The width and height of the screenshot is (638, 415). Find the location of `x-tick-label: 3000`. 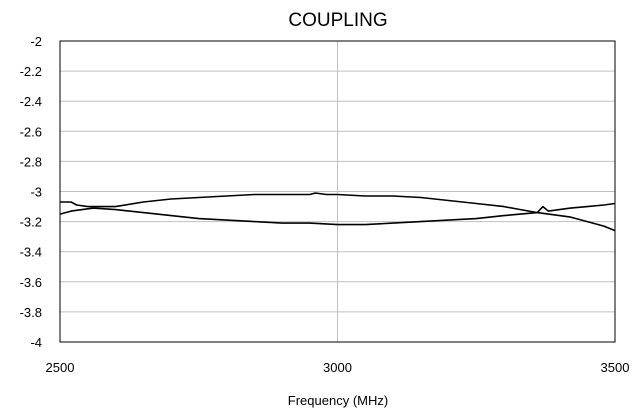

x-tick-label: 3000 is located at coordinates (337, 367).